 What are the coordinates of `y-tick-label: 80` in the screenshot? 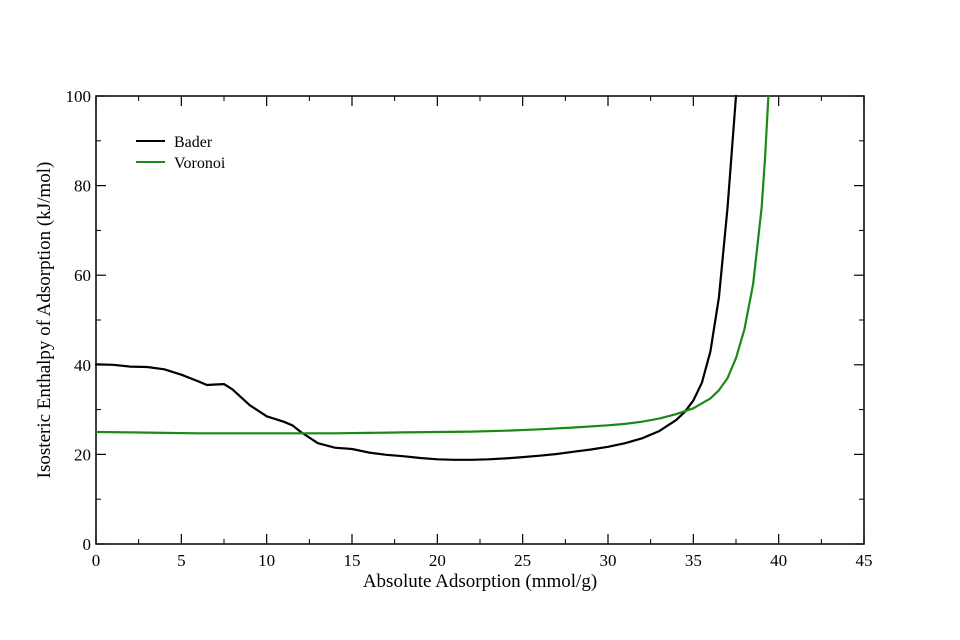 It's located at (82, 186).